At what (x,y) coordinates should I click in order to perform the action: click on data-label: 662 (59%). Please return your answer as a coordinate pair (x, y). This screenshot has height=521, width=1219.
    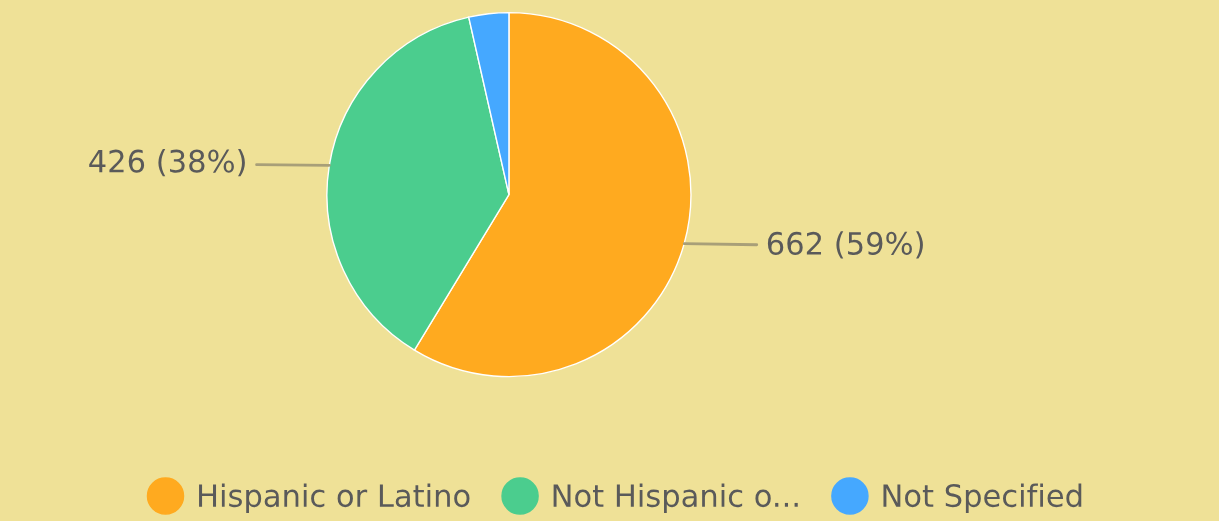
    Looking at the image, I should click on (845, 245).